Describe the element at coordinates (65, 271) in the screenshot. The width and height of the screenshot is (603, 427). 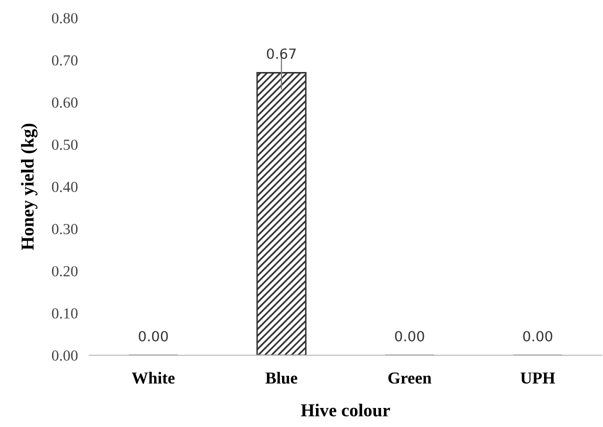
I see `y-tick-label: 0.20` at that location.